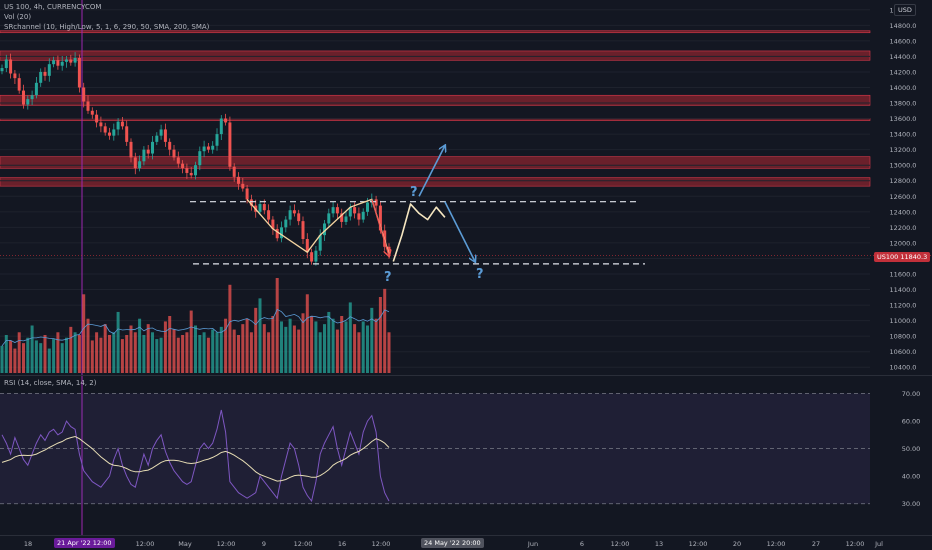 The height and width of the screenshot is (550, 932). What do you see at coordinates (903, 166) in the screenshot?
I see `price-tick-label: 13000.0` at bounding box center [903, 166].